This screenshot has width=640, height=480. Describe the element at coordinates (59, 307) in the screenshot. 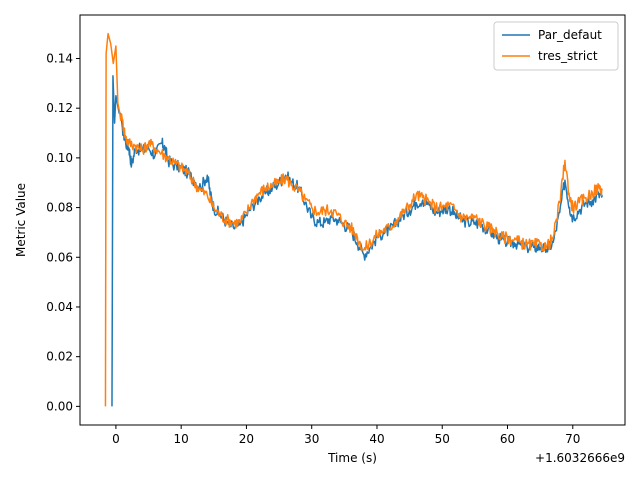

I see `y-tick-label: 0.04` at that location.